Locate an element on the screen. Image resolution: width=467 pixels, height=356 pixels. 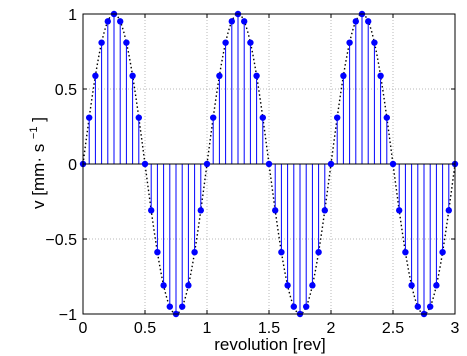
x-tick-label: 3 is located at coordinates (455, 328).